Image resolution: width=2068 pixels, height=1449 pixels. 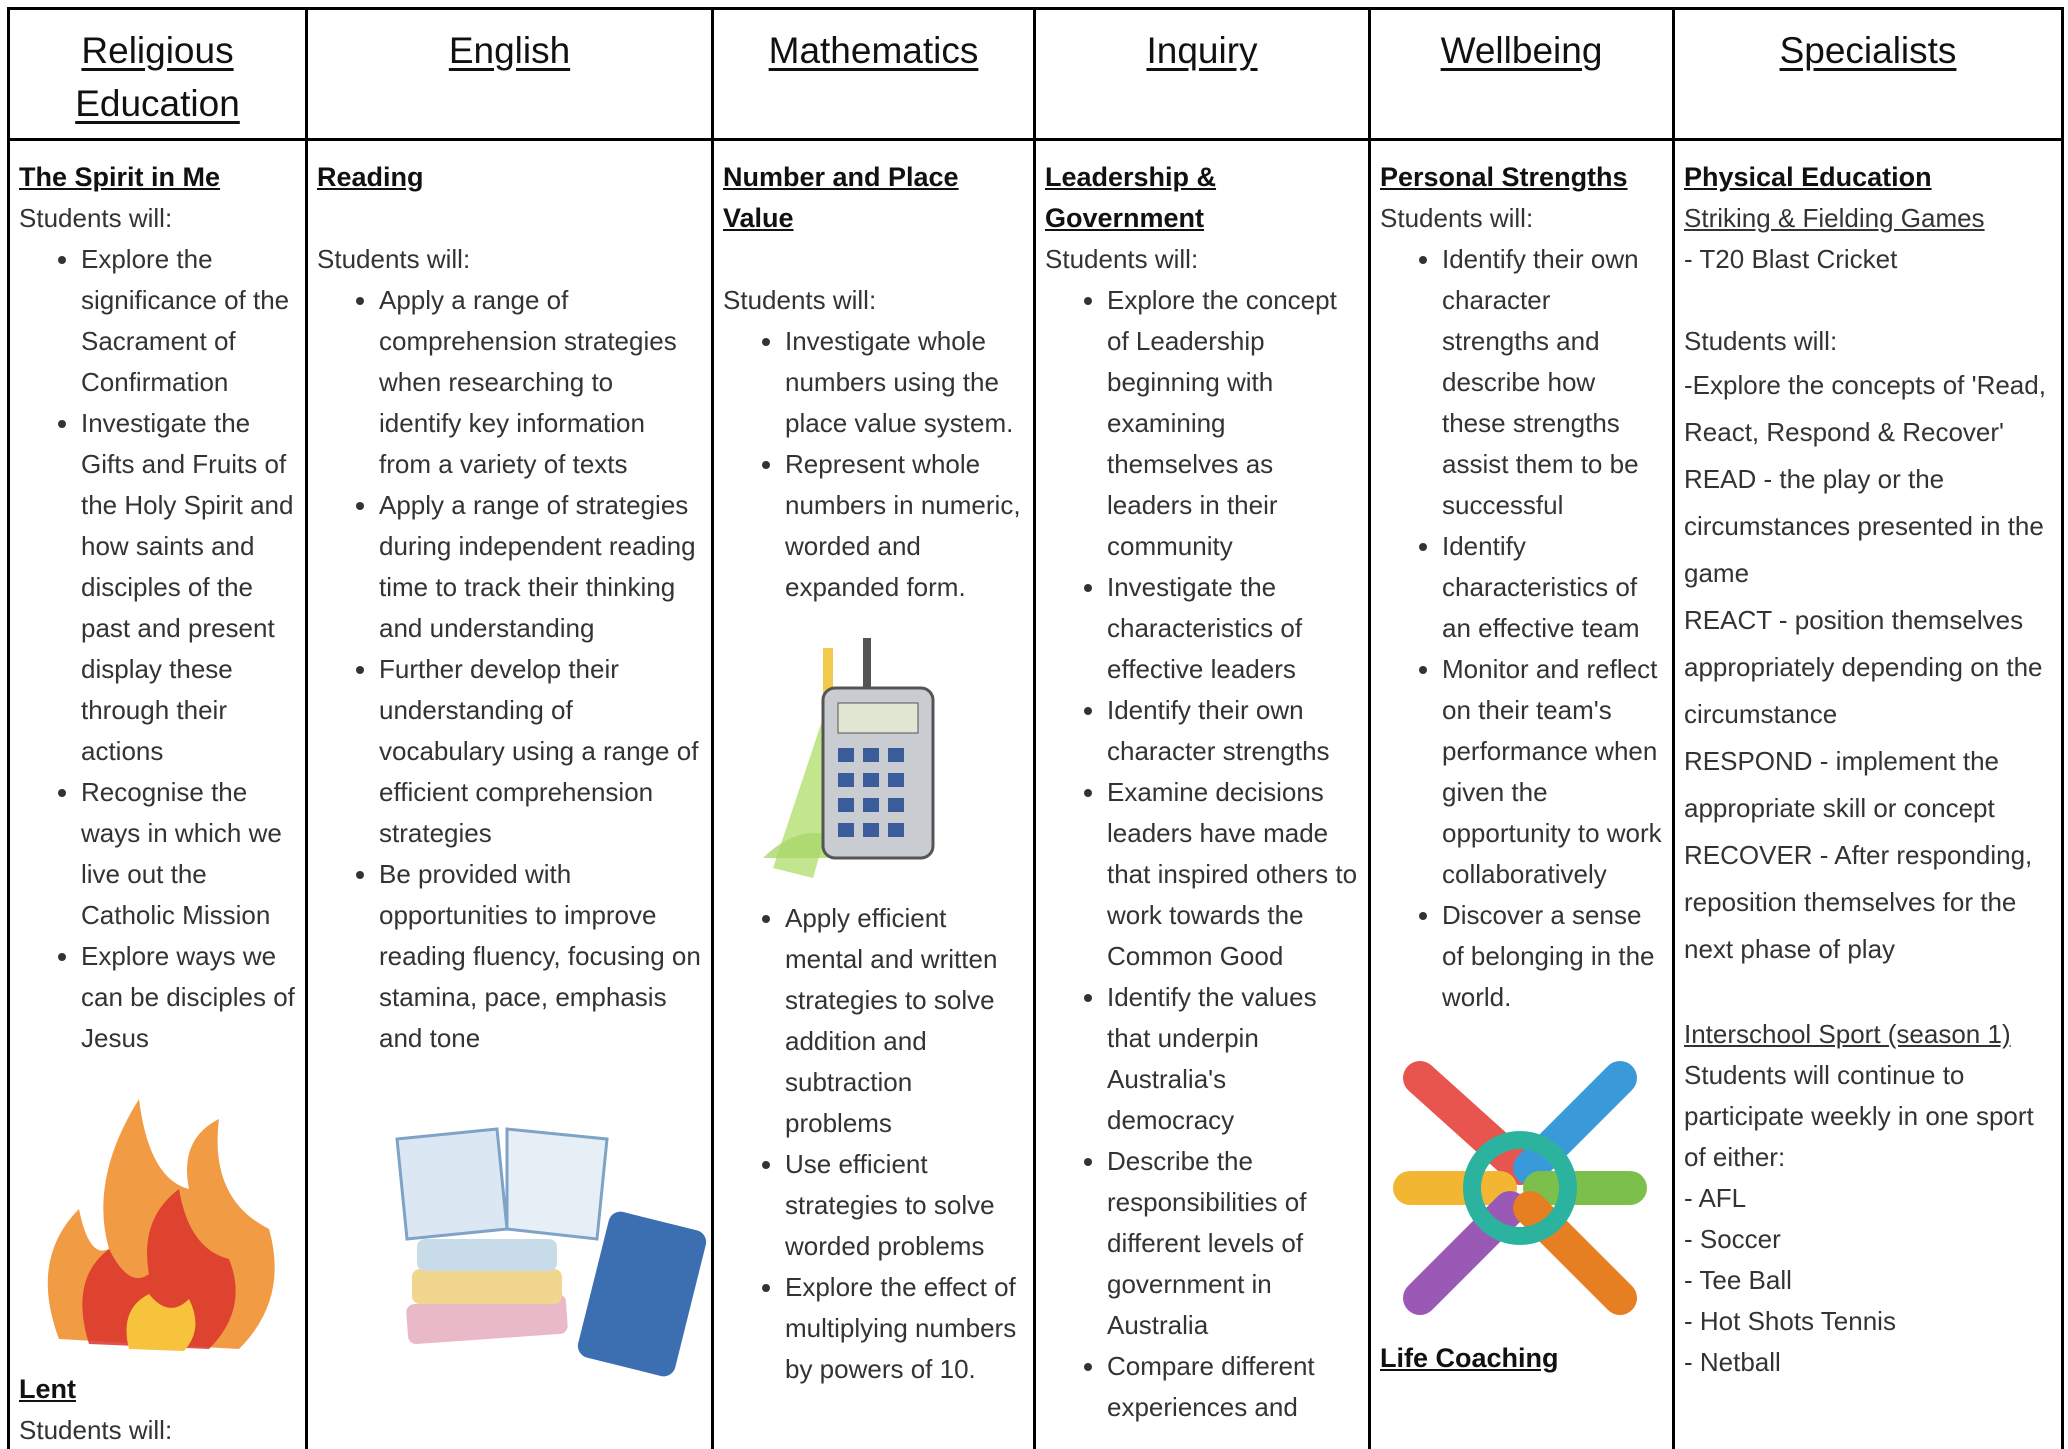 I want to click on unit-title: Life Coaching, so click(x=1469, y=1358).